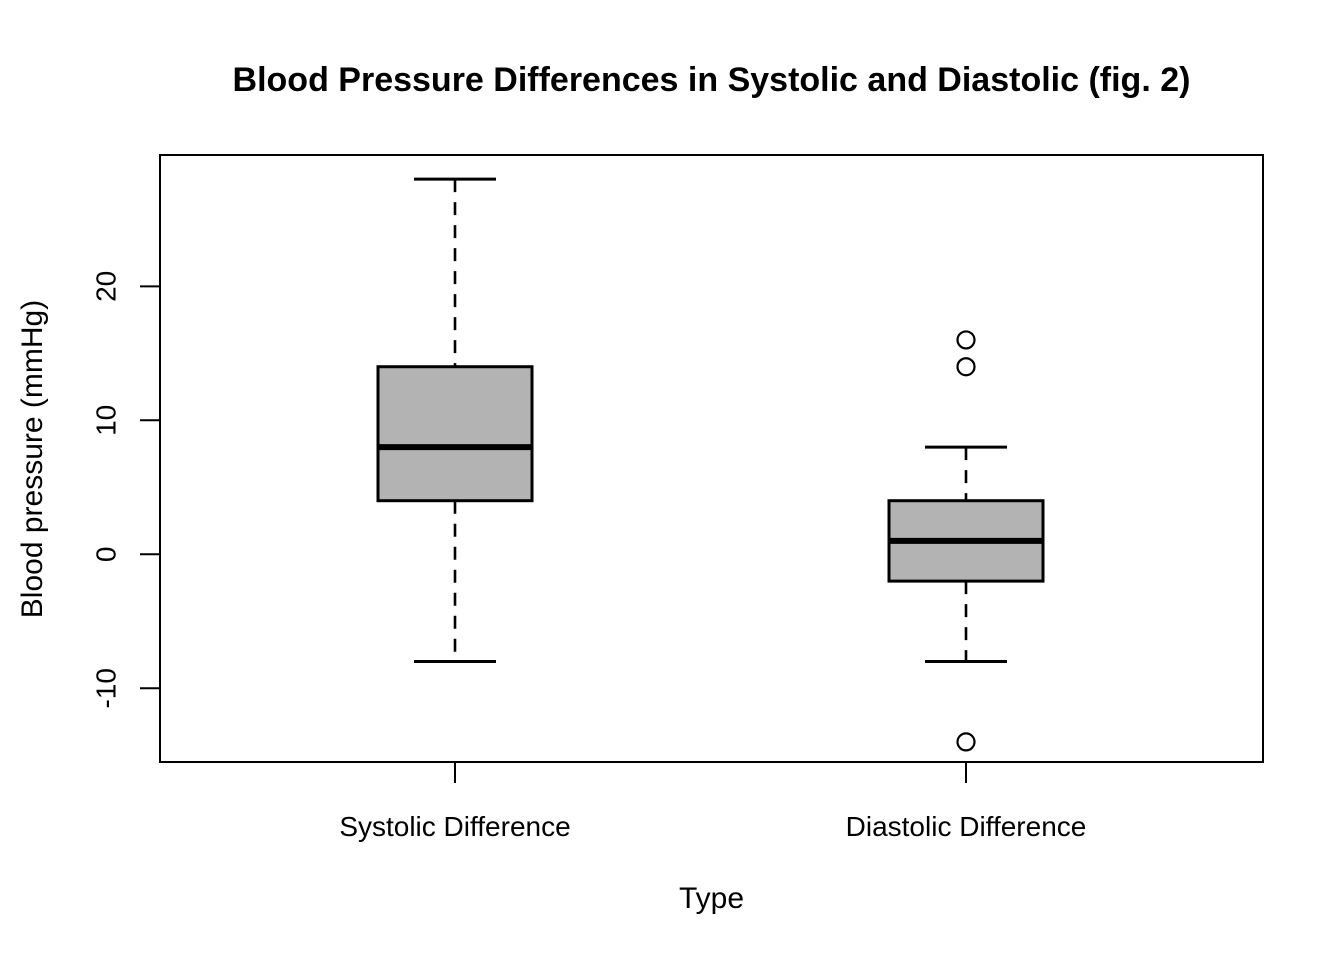  I want to click on y-tick-label: 20, so click(105, 286).